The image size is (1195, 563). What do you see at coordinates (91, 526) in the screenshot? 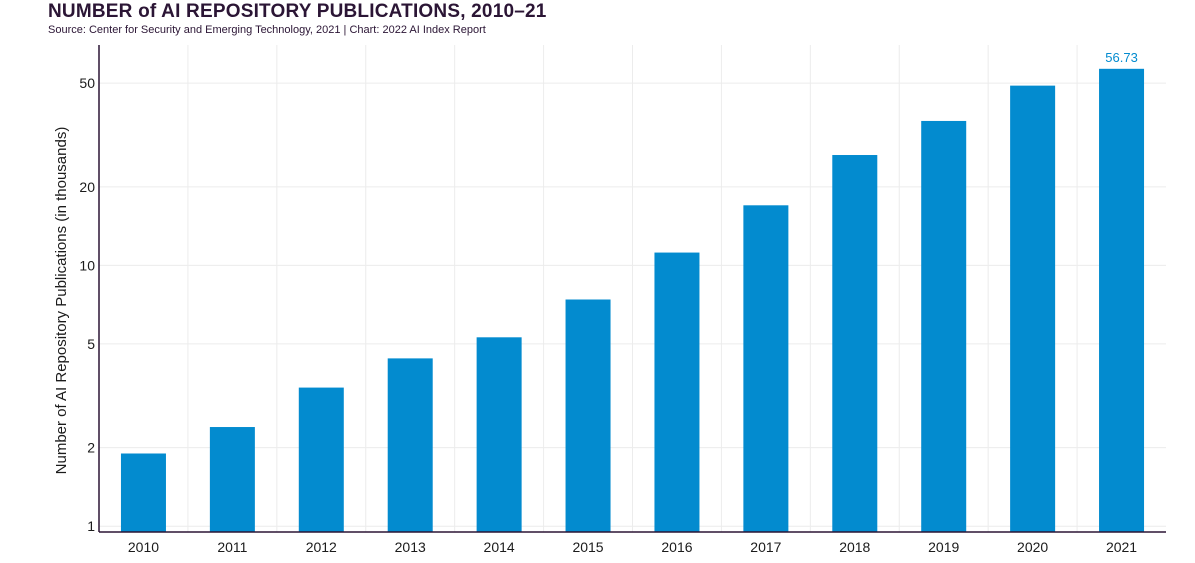
I see `y-tick-label: 1` at bounding box center [91, 526].